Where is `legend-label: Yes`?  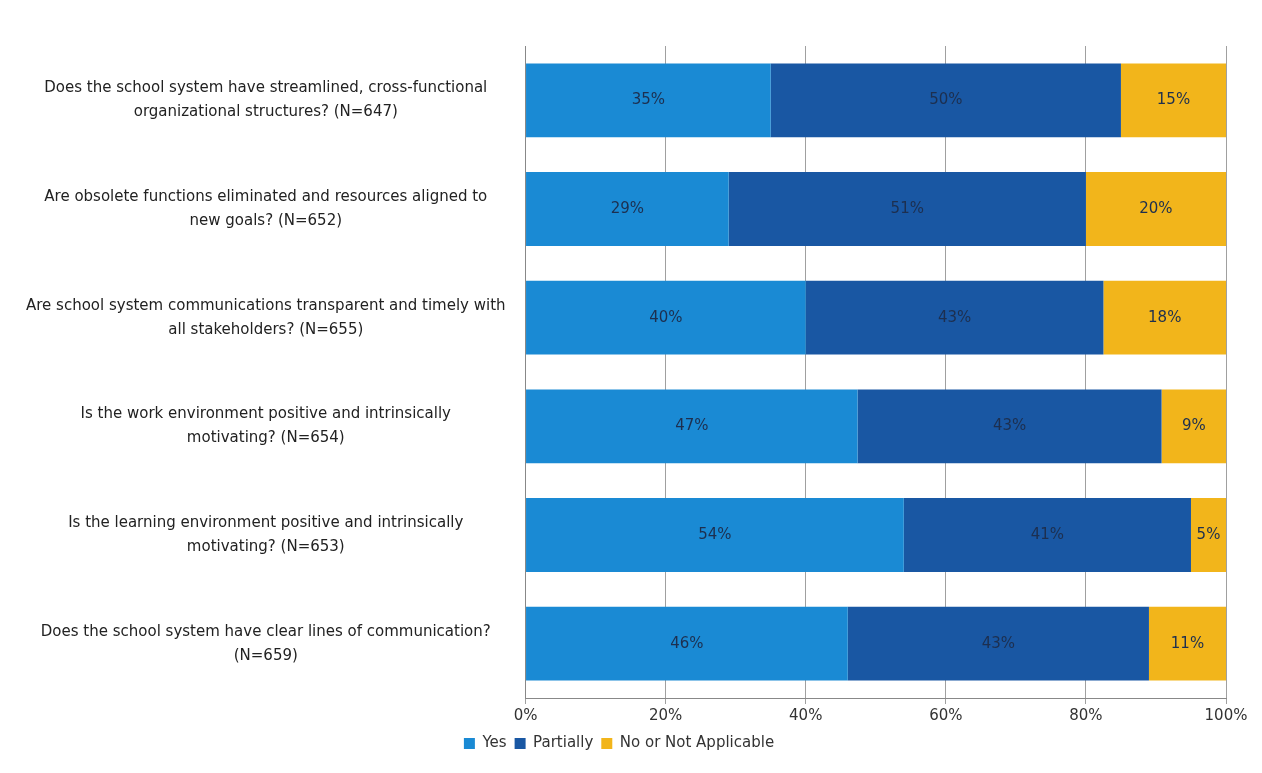
legend-label: Yes is located at coordinates (494, 742).